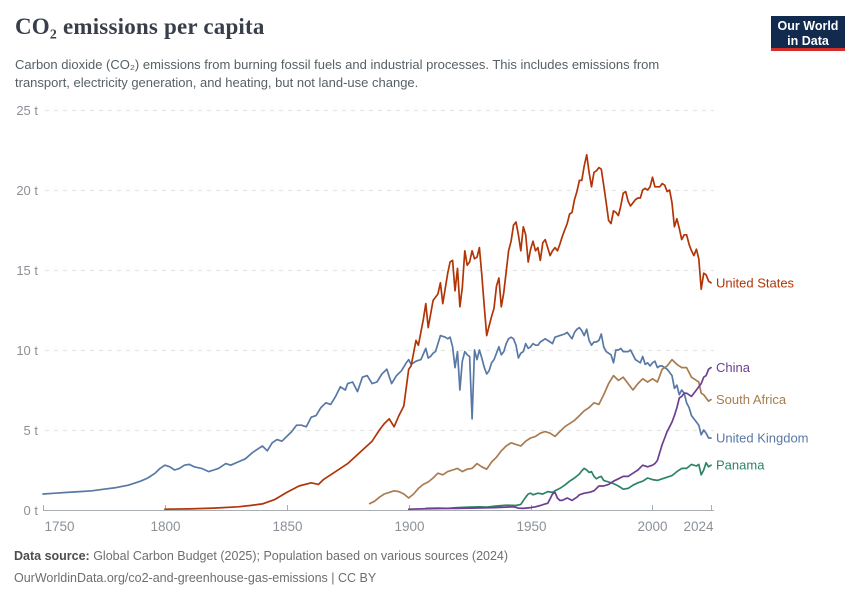 This screenshot has width=850, height=600. Describe the element at coordinates (762, 438) in the screenshot. I see `series-label-united-kingdom: United Kingdom` at that location.